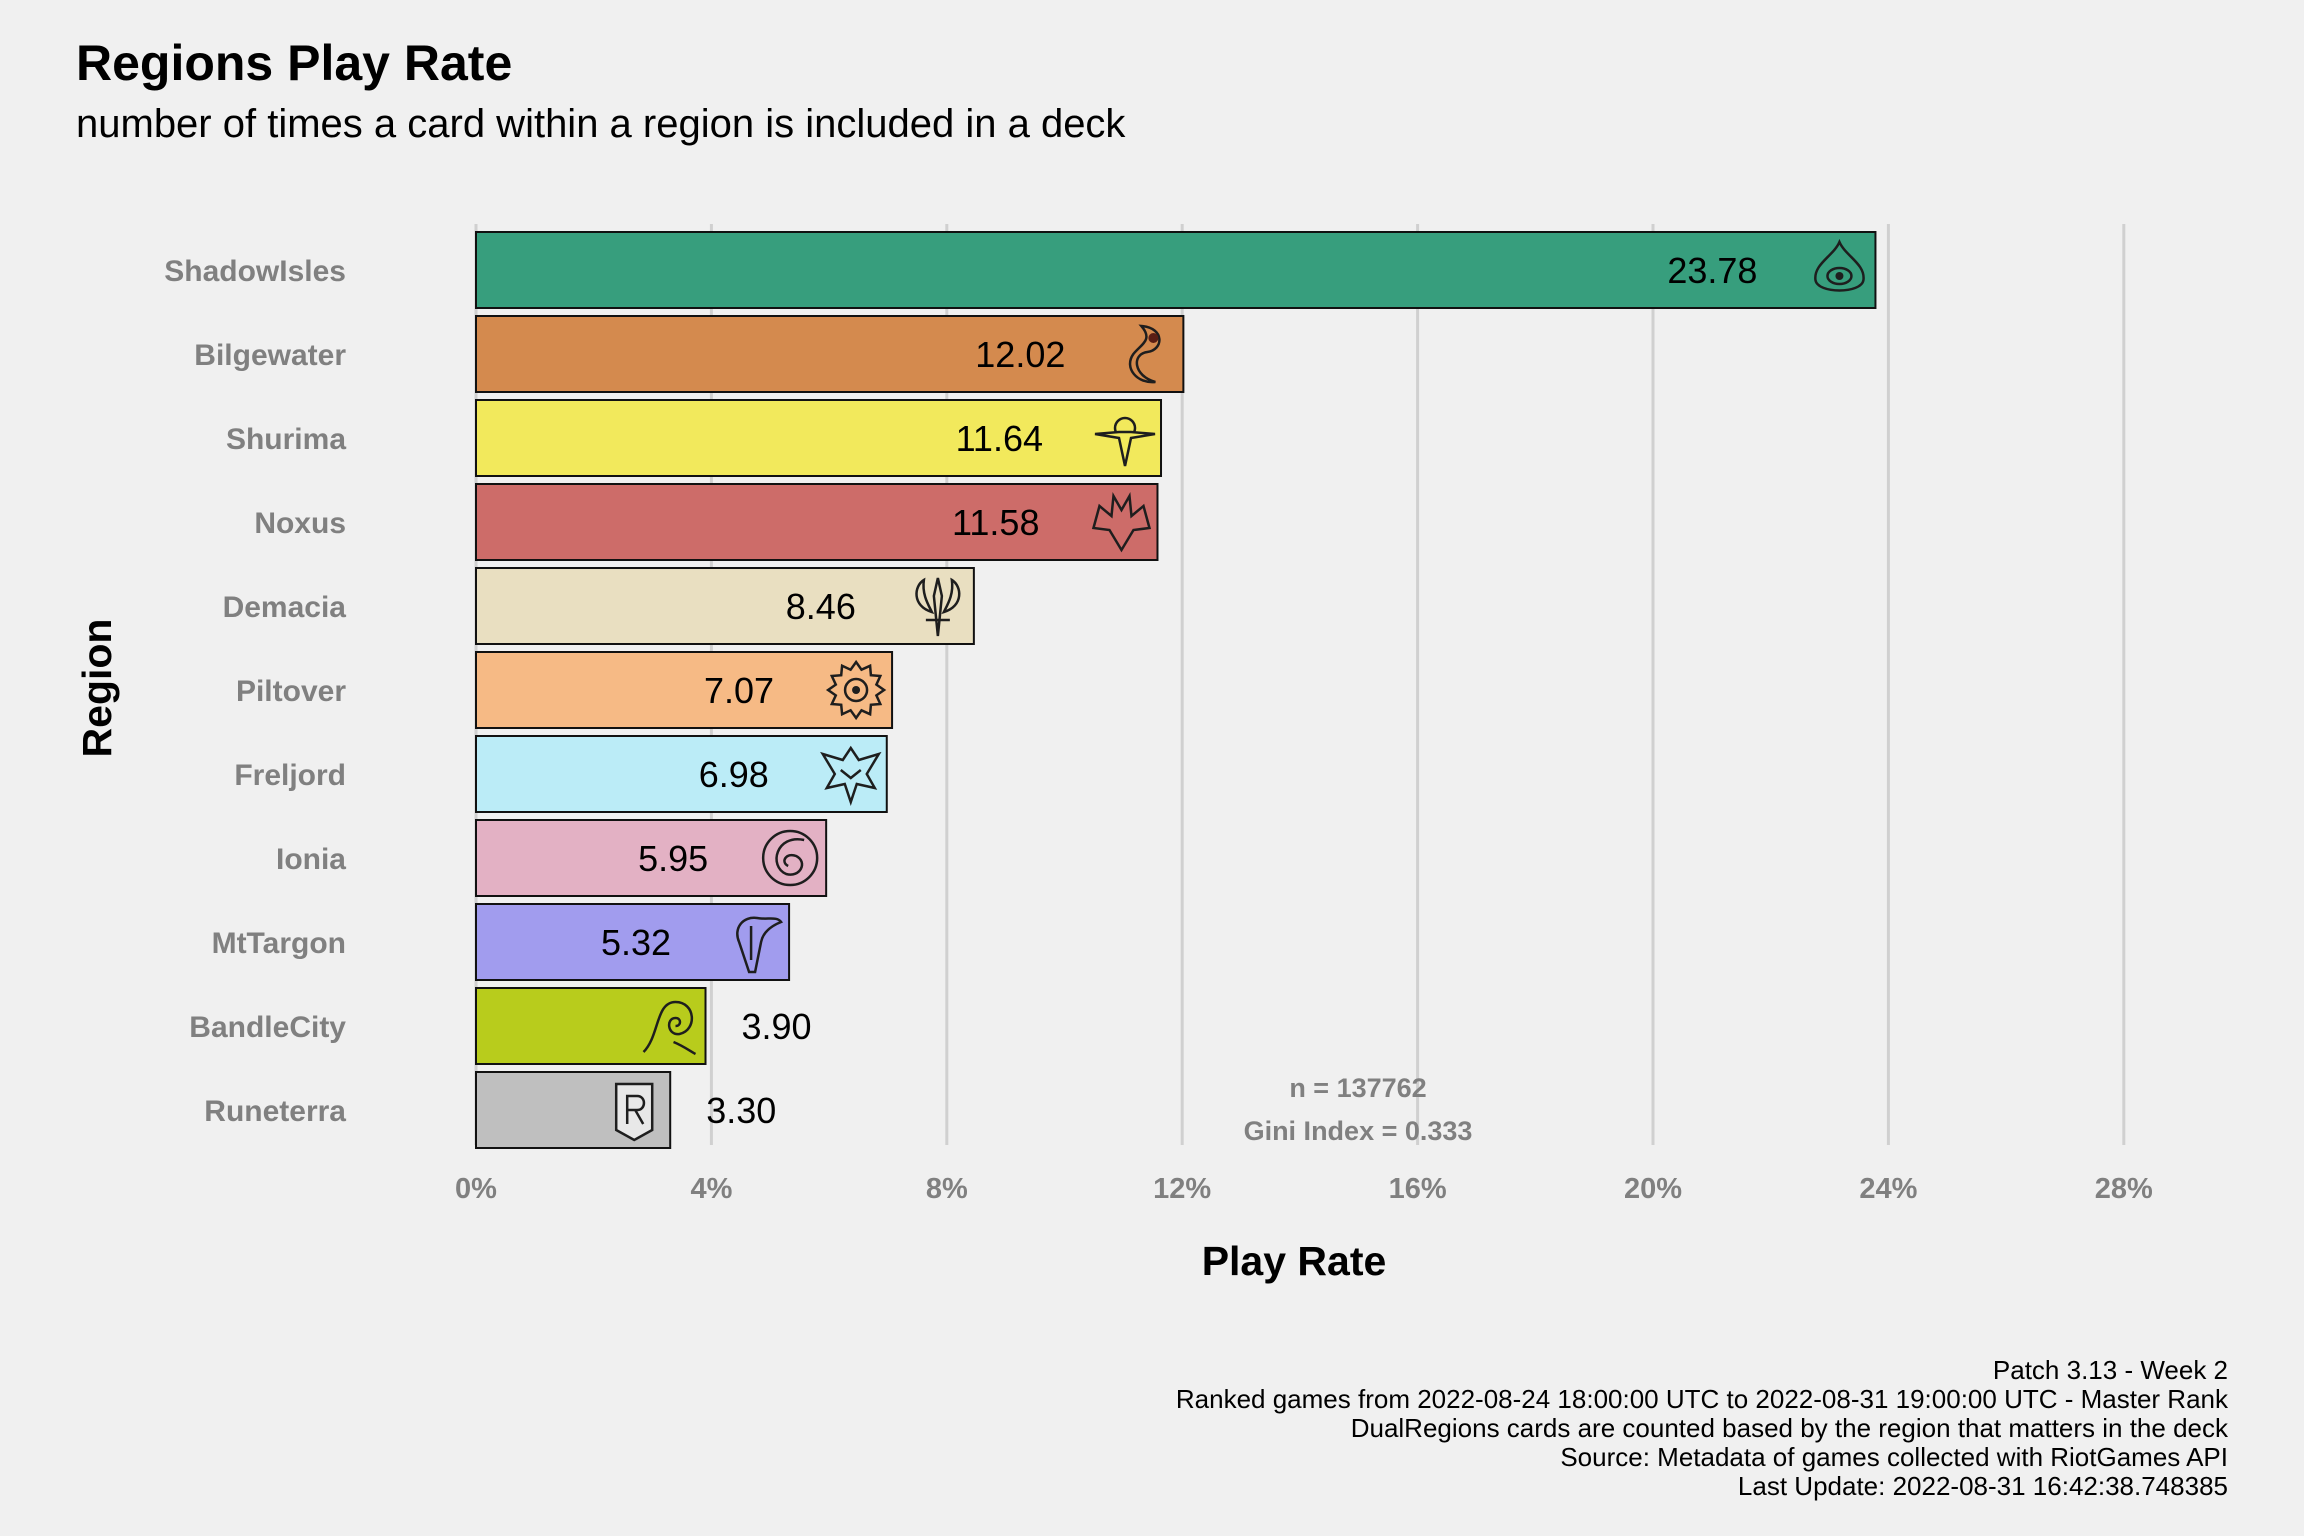  Describe the element at coordinates (1125, 441) in the screenshot. I see `shurima-icon` at that location.